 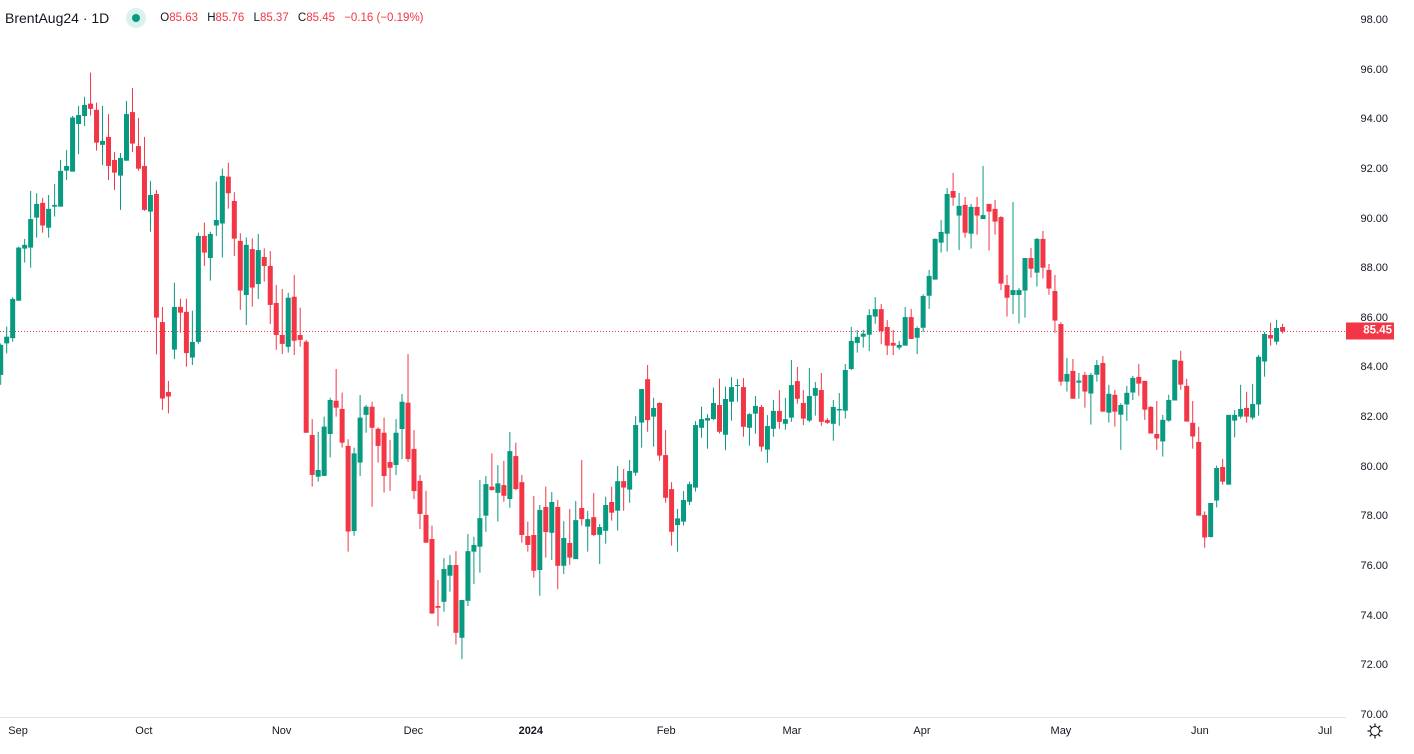 I want to click on time-axis: Sep Oct Nov Dec 2024 Feb Mar Apr May Jun Jul, so click(x=673, y=735).